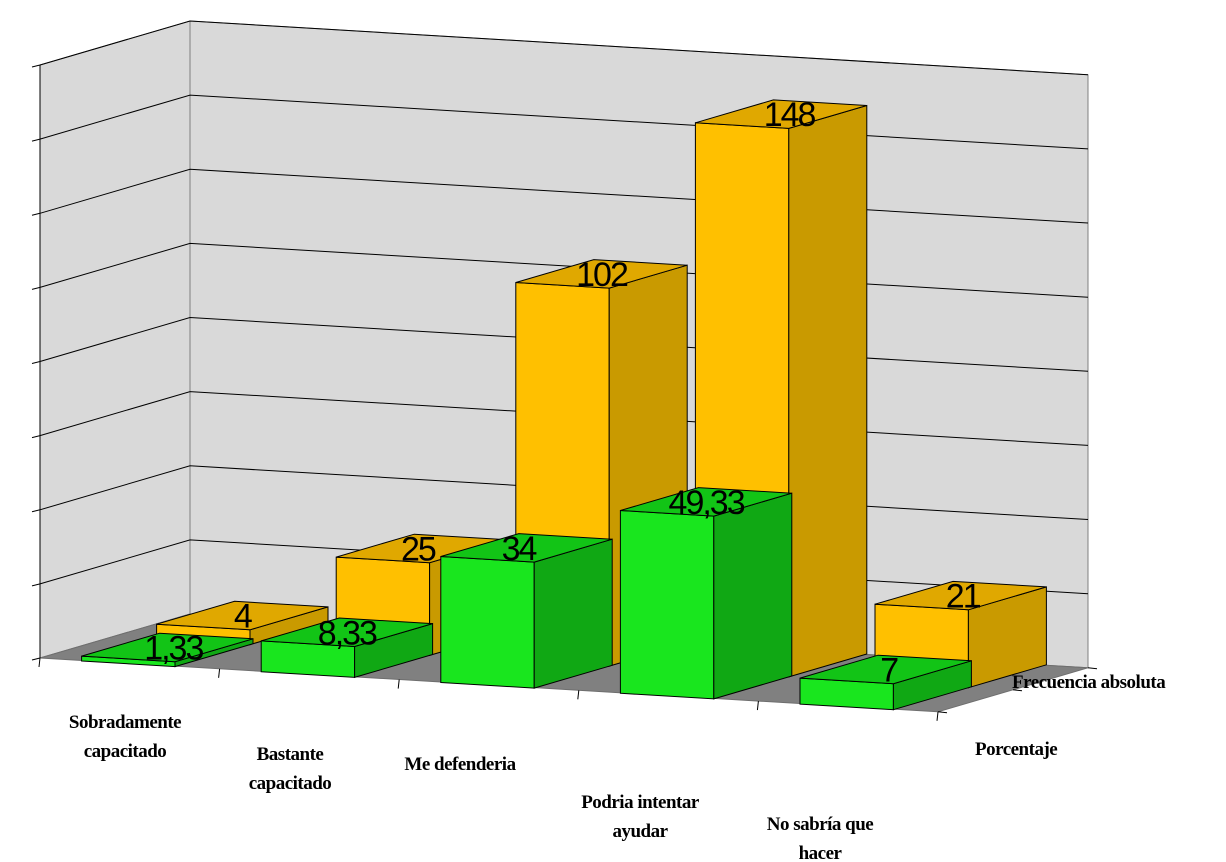 The height and width of the screenshot is (862, 1226). What do you see at coordinates (821, 852) in the screenshot?
I see `category-label-line: hacer` at bounding box center [821, 852].